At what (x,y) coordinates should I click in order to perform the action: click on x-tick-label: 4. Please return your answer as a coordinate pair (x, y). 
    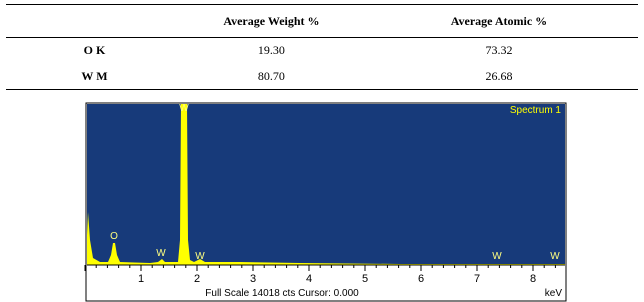
    Looking at the image, I should click on (309, 279).